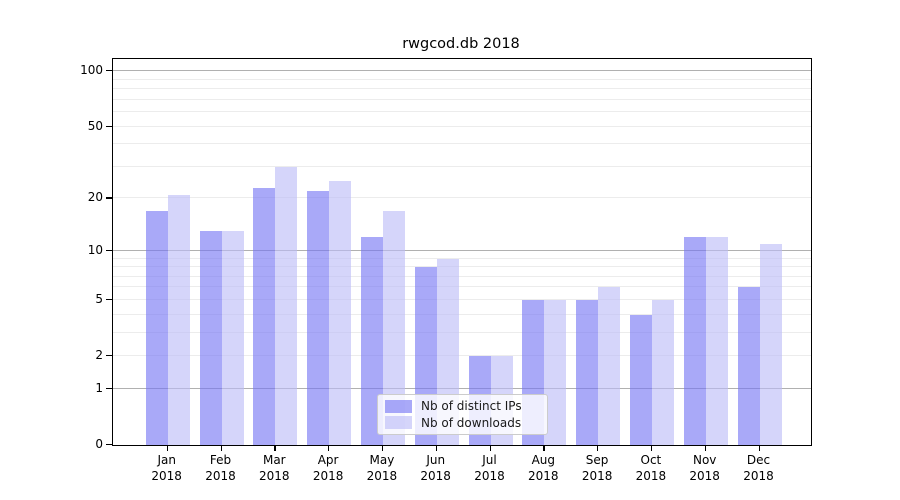  I want to click on bar-downloads-jan, so click(178, 319).